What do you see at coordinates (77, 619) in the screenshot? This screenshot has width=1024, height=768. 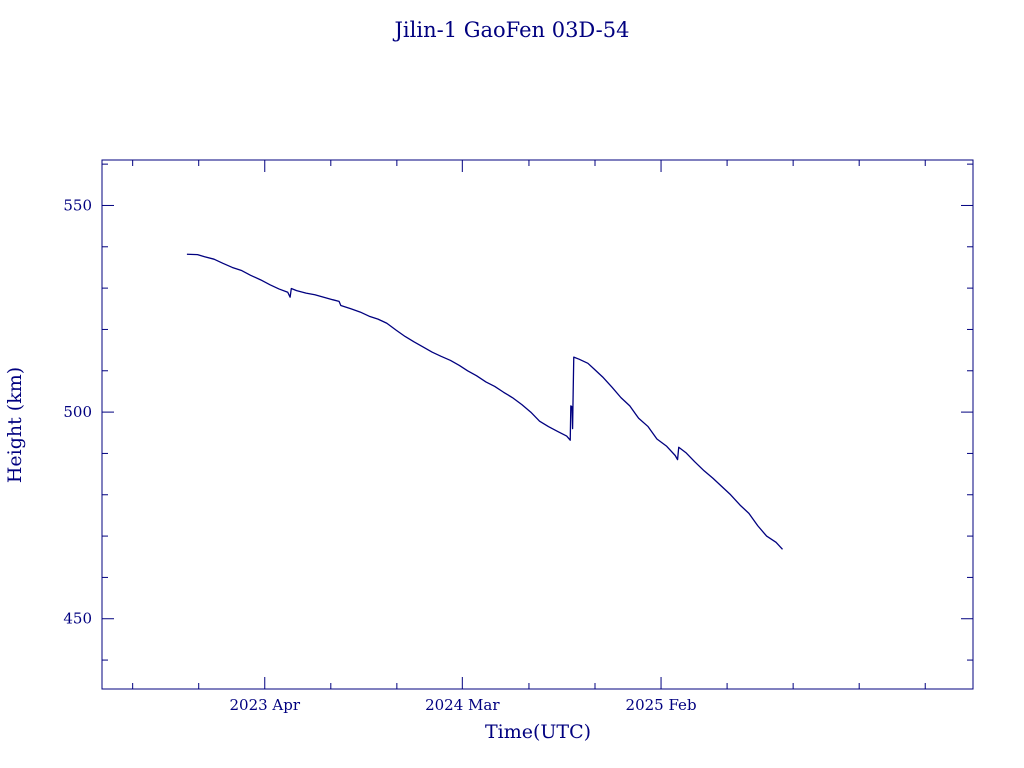 I see `y-tick-label: 450` at bounding box center [77, 619].